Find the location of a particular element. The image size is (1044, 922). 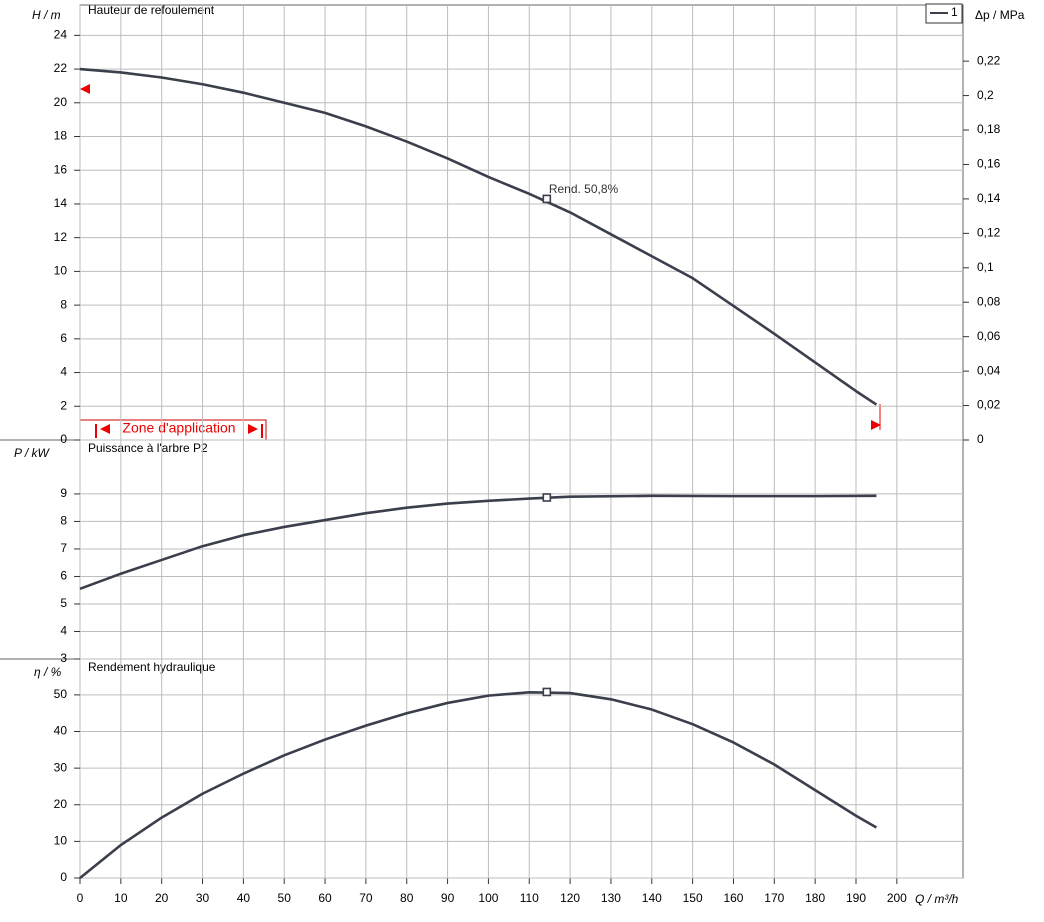

x-tick-label: 20 is located at coordinates (162, 898).